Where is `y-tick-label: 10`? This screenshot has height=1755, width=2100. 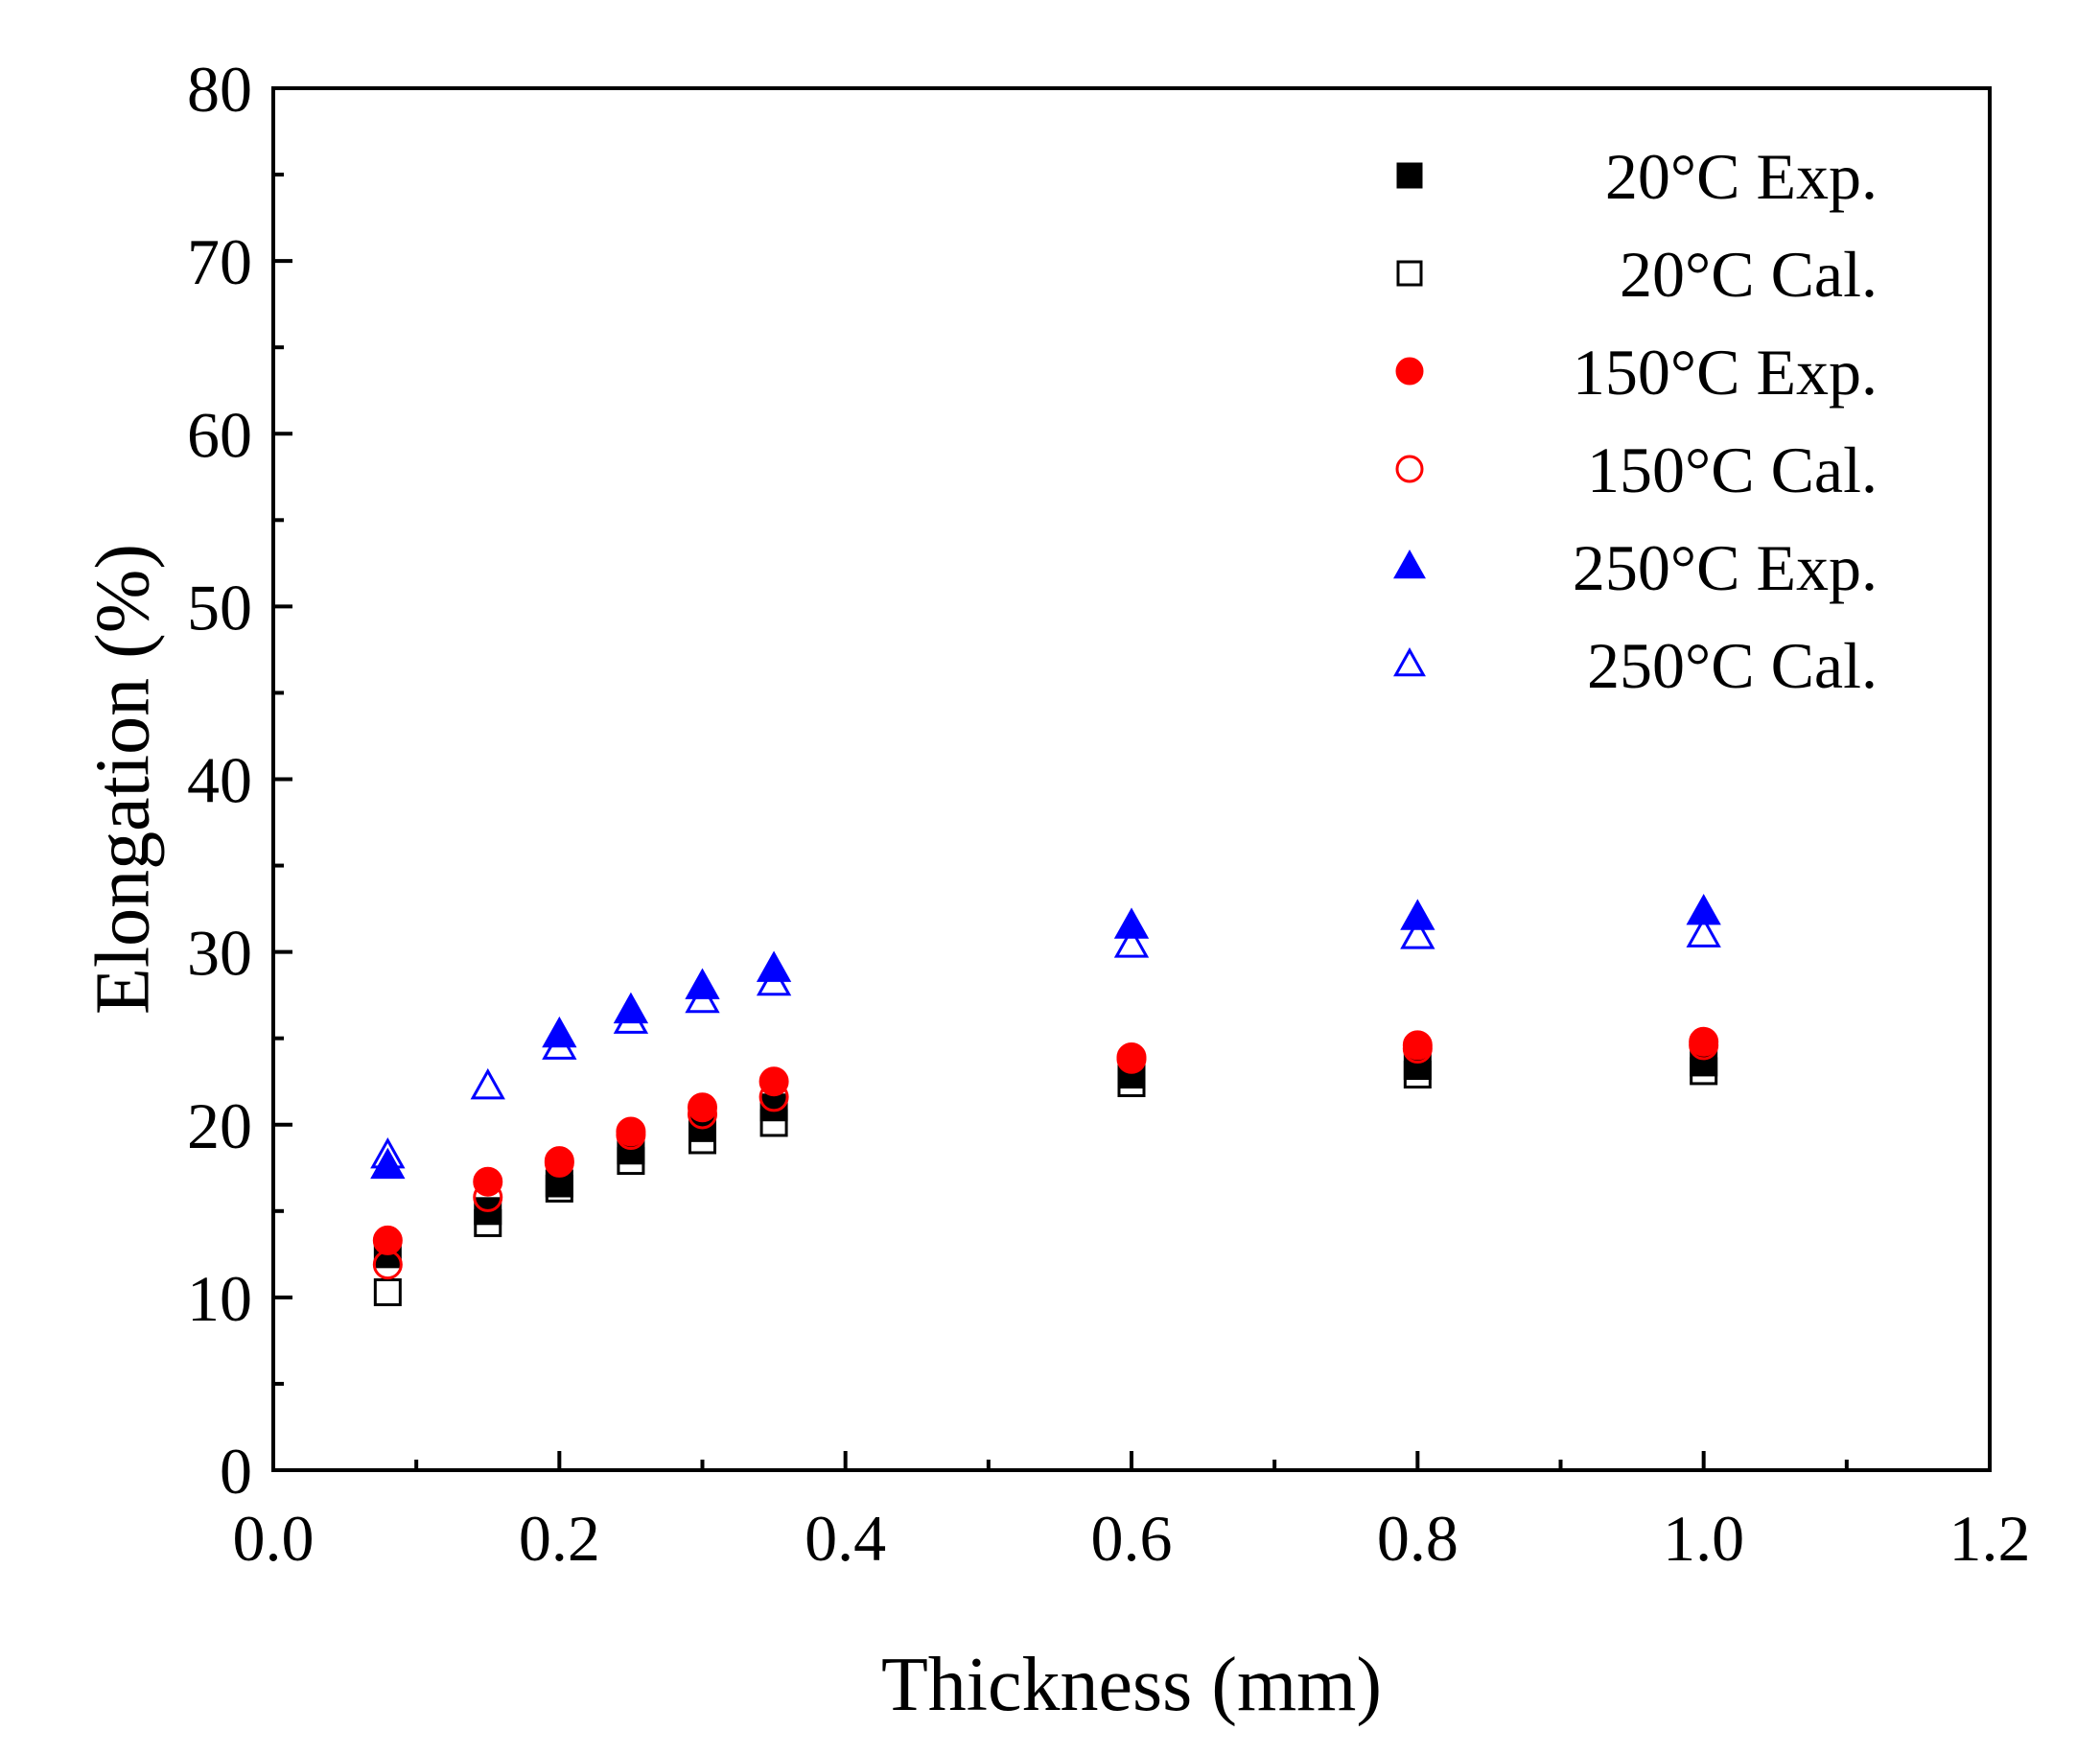
y-tick-label: 10 is located at coordinates (219, 1298).